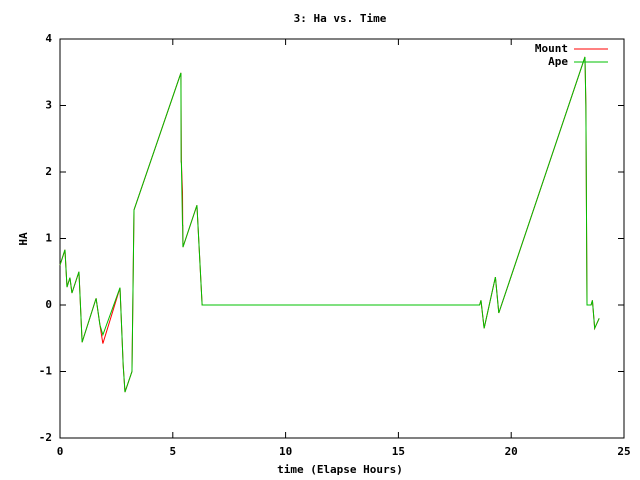  Describe the element at coordinates (60, 451) in the screenshot. I see `x-tick-label: 0` at that location.